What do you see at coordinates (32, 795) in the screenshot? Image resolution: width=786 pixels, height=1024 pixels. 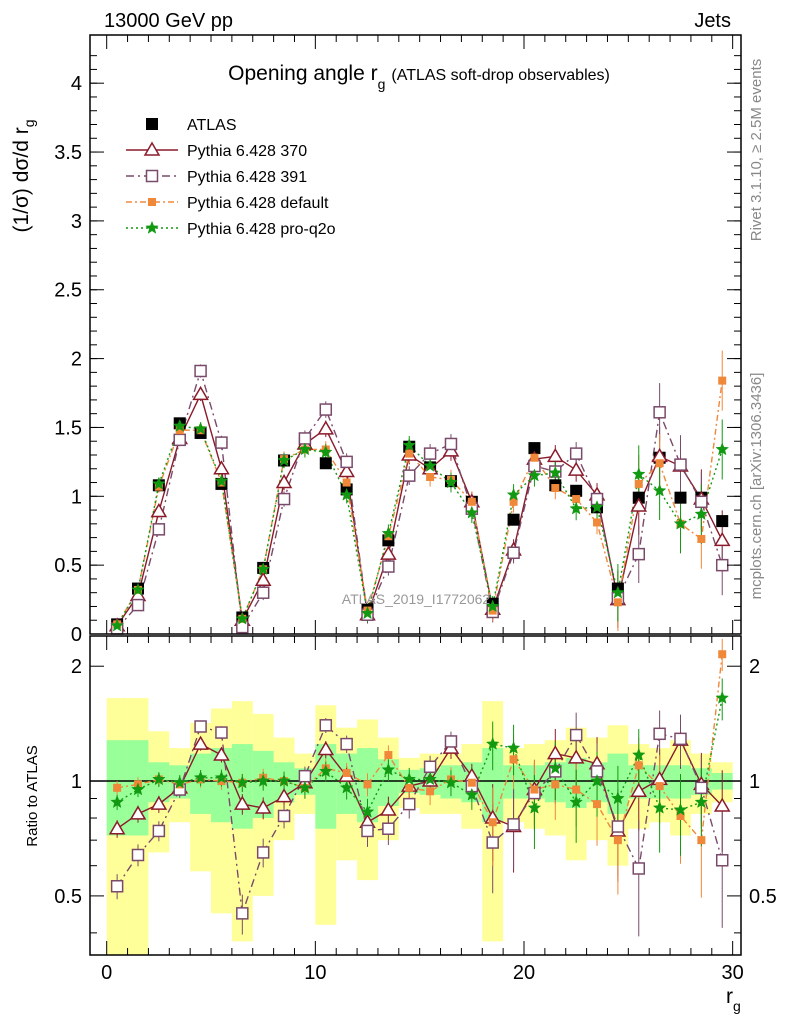 I see `y-axis-label-ratio: Ratio to ATLAS` at bounding box center [32, 795].